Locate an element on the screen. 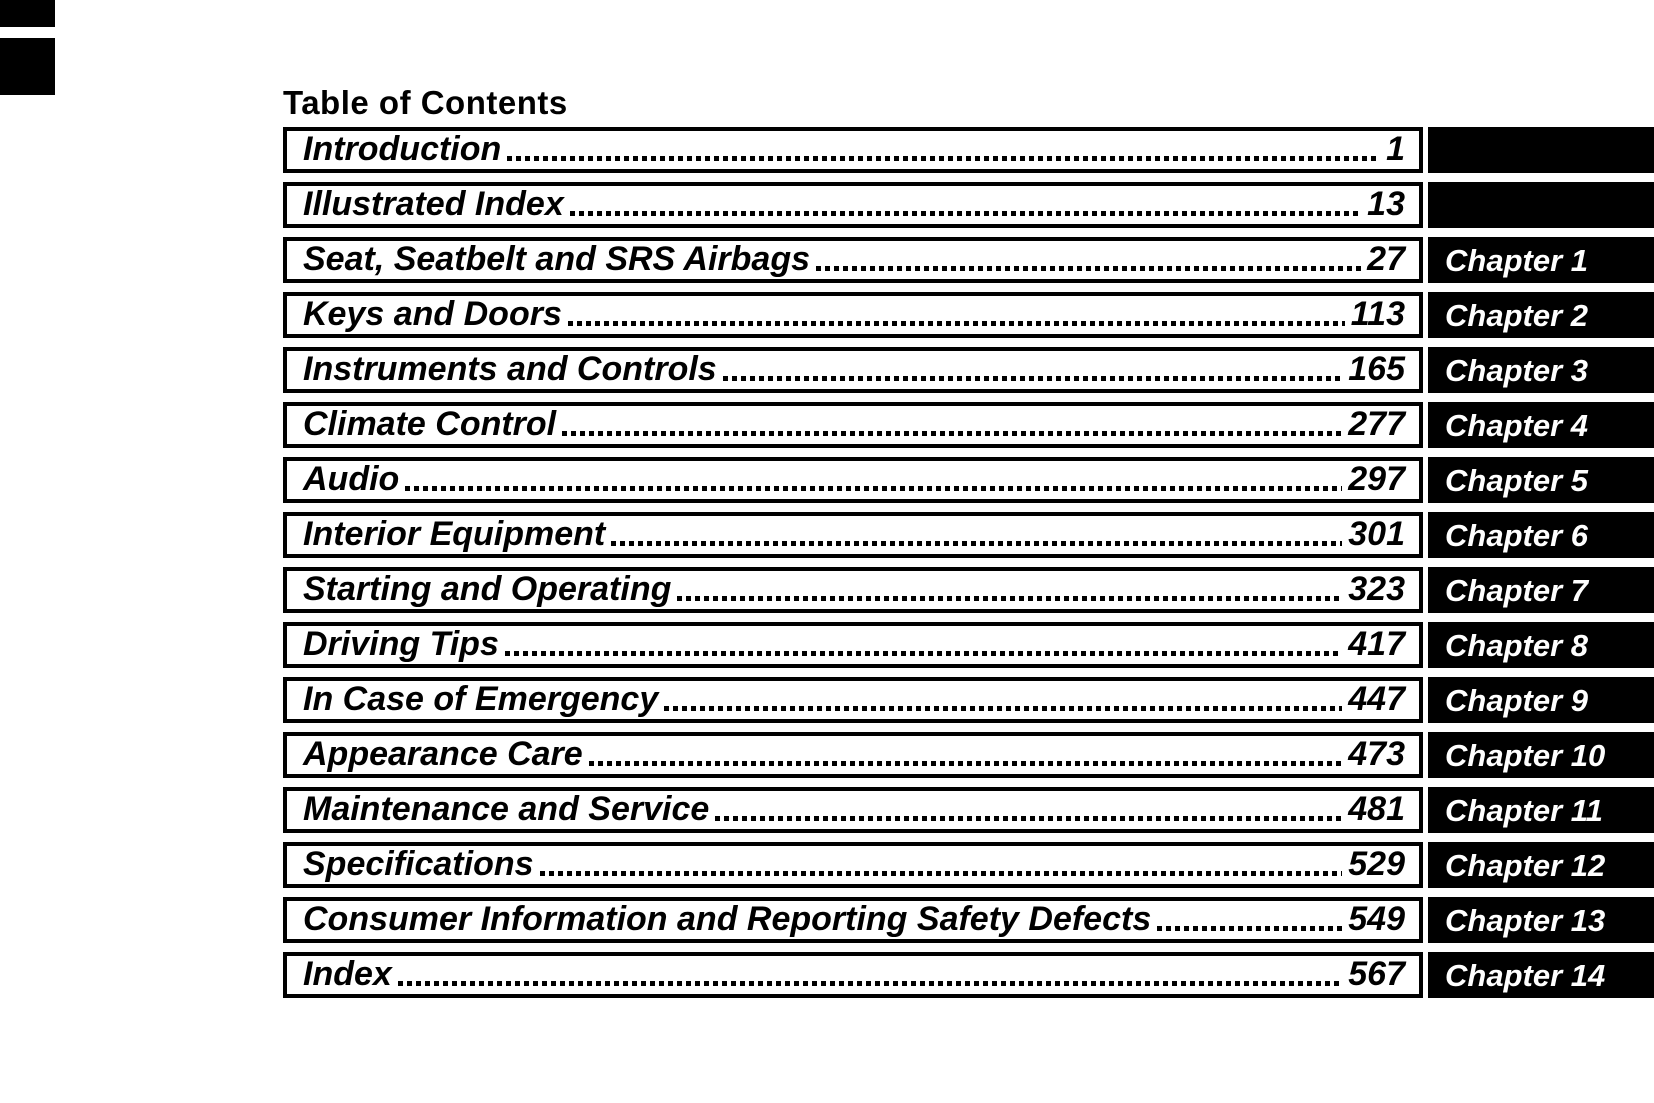  toc-entry-title: Keys and Doors is located at coordinates (432, 314).